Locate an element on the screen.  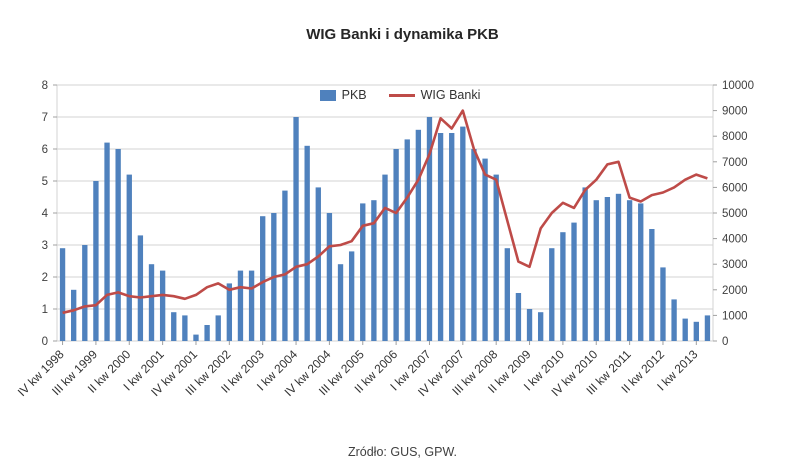
legend: PKB WIG Banki is located at coordinates (400, 95).